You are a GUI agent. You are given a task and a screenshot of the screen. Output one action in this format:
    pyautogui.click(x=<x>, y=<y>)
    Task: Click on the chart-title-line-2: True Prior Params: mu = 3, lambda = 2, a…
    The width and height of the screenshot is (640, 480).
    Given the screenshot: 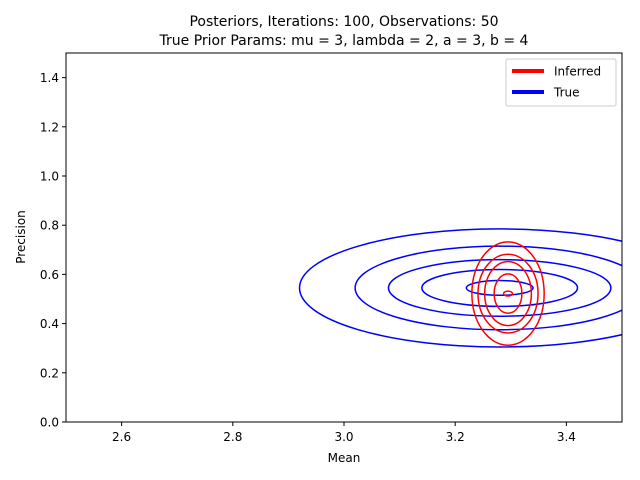 What is the action you would take?
    pyautogui.click(x=344, y=41)
    